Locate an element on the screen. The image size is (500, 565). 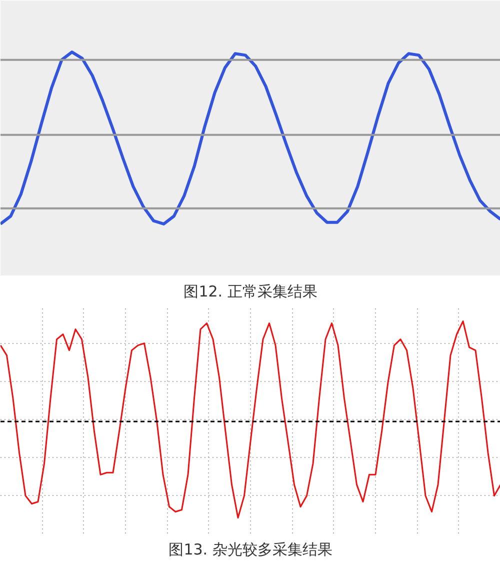
text: 图12. 正常采集结果 is located at coordinates (251, 291).